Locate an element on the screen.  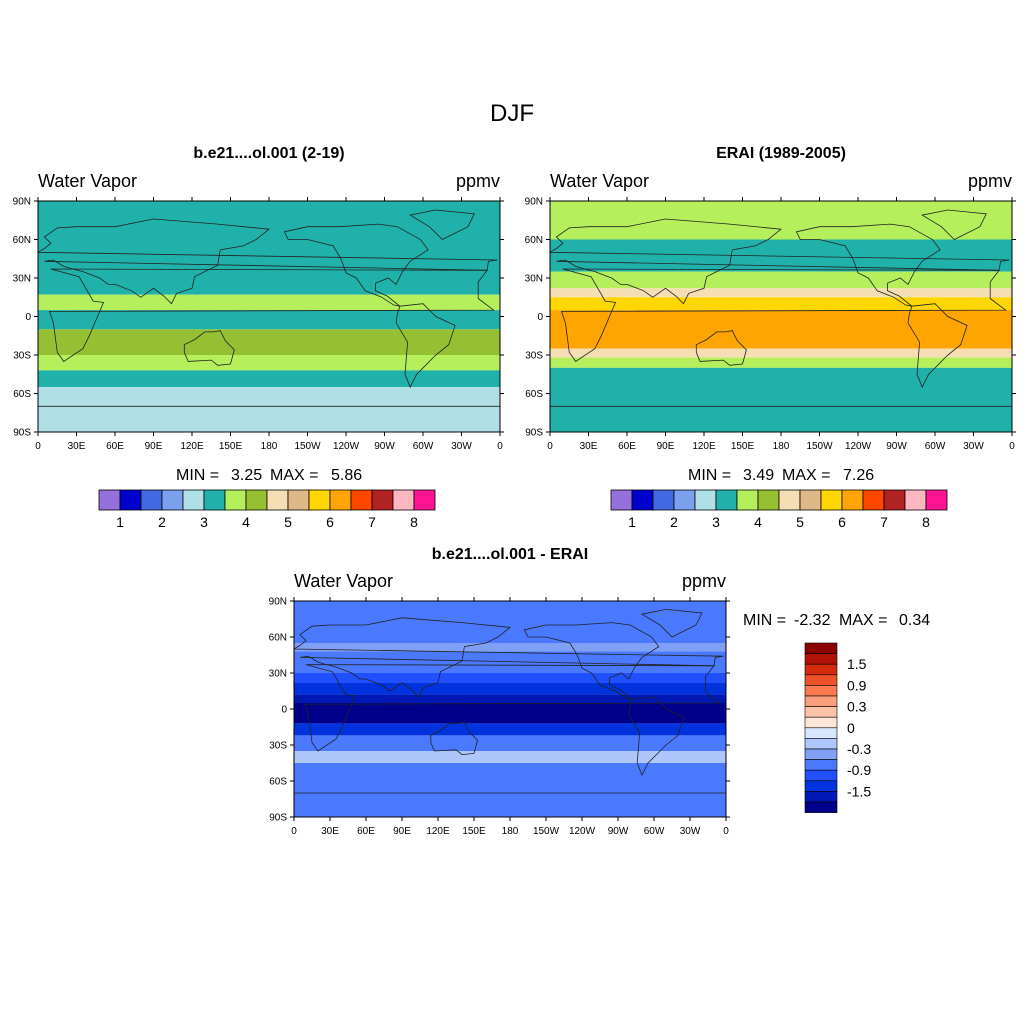
panel-1-title: b.e21....ol.001 (2-19) is located at coordinates (269, 153).